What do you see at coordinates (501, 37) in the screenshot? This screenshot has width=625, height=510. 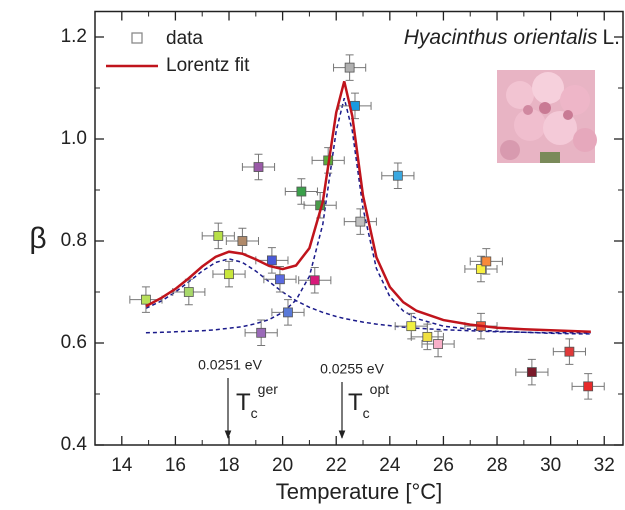 I see `species-name: Hyacinthus orientalis` at bounding box center [501, 37].